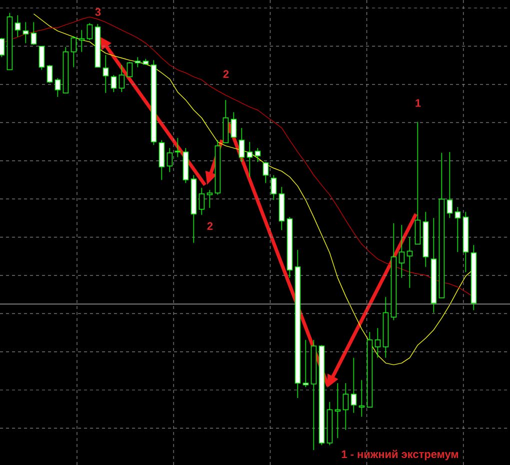 The image size is (510, 465). I want to click on annotation: 3, so click(98, 12).